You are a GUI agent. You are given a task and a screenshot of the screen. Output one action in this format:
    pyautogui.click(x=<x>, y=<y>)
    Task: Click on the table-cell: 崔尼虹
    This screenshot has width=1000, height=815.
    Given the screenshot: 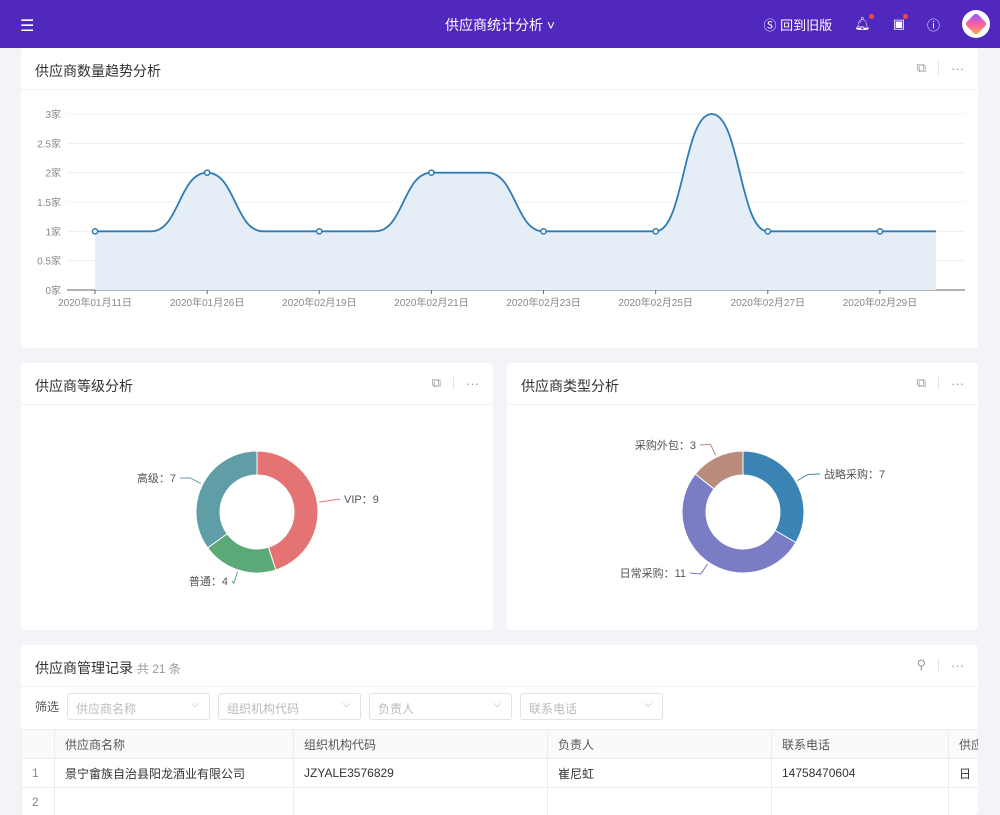 What is the action you would take?
    pyautogui.click(x=660, y=773)
    